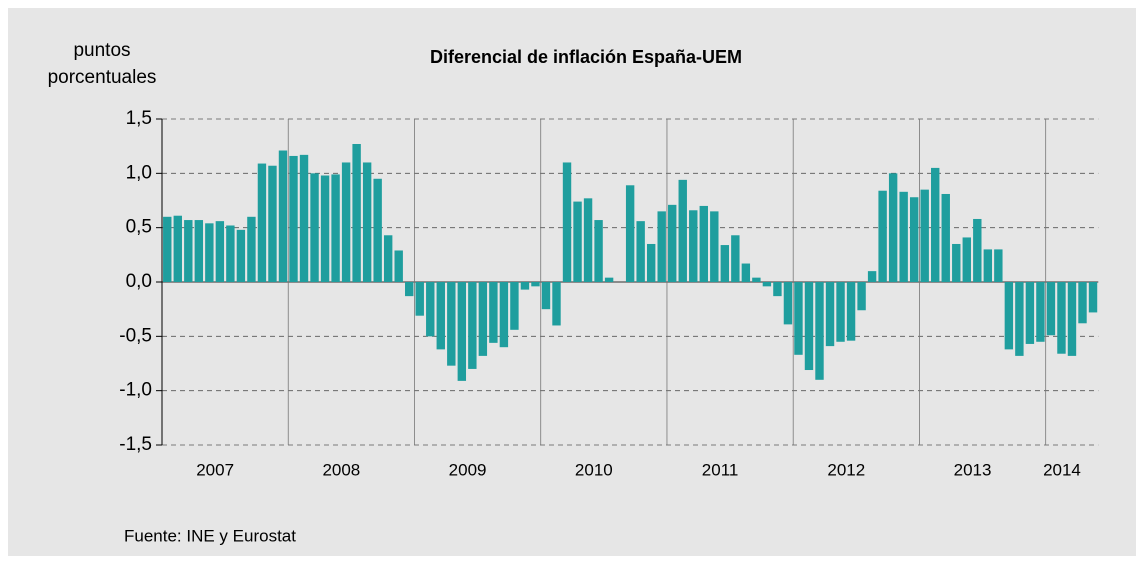  What do you see at coordinates (594, 469) in the screenshot?
I see `x-tick-label: 2010` at bounding box center [594, 469].